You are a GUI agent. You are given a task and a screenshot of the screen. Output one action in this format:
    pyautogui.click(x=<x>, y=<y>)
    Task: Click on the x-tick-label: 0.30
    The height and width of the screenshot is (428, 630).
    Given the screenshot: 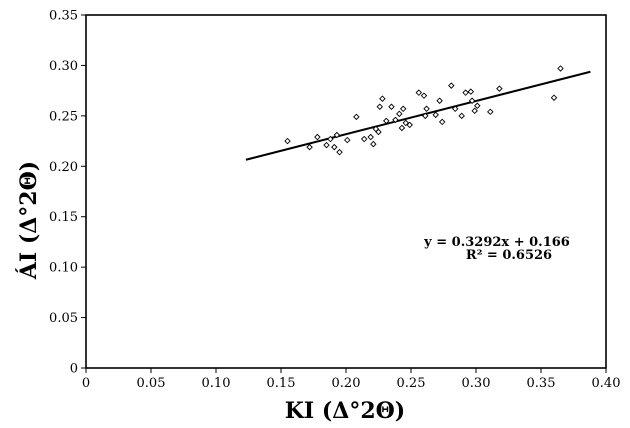 What is the action you would take?
    pyautogui.click(x=476, y=383)
    